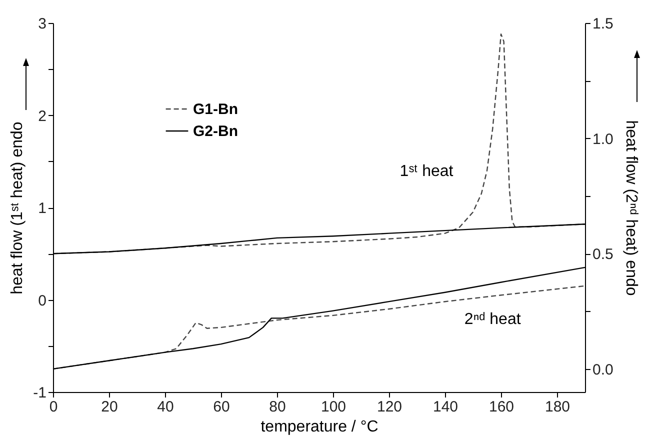 Image resolution: width=645 pixels, height=438 pixels. Describe the element at coordinates (221, 407) in the screenshot. I see `x-tick-label: 60` at that location.